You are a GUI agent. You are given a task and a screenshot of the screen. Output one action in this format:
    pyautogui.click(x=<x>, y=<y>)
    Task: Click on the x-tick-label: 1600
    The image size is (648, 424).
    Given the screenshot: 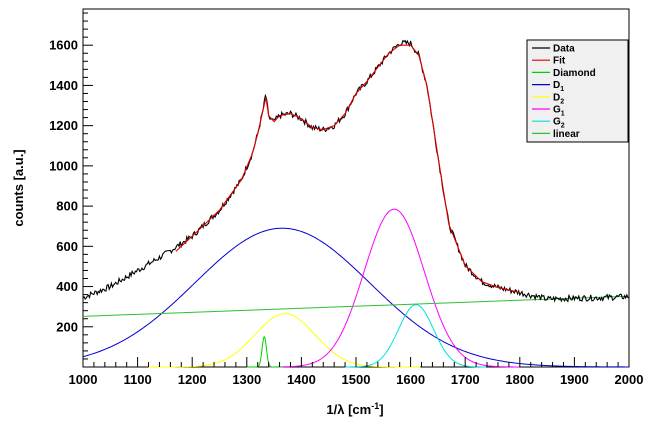 What is the action you would take?
    pyautogui.click(x=410, y=379)
    